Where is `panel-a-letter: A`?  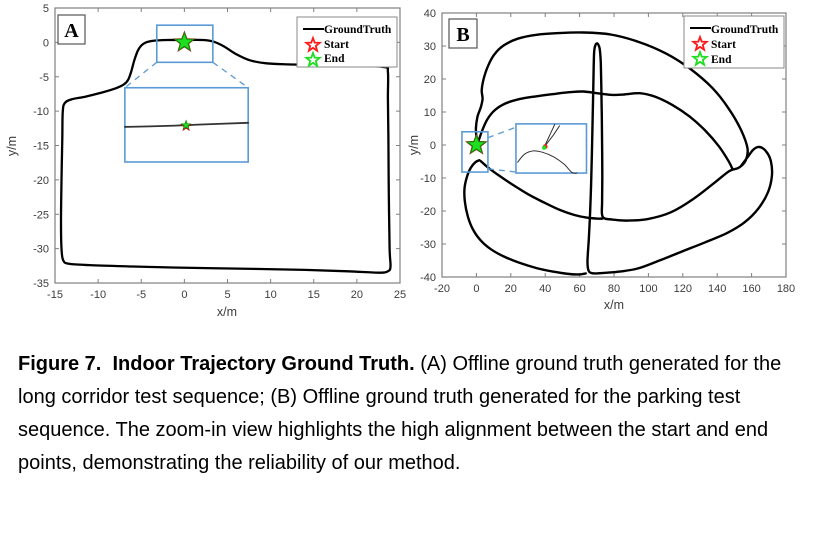 panel-a-letter: A is located at coordinates (71, 31).